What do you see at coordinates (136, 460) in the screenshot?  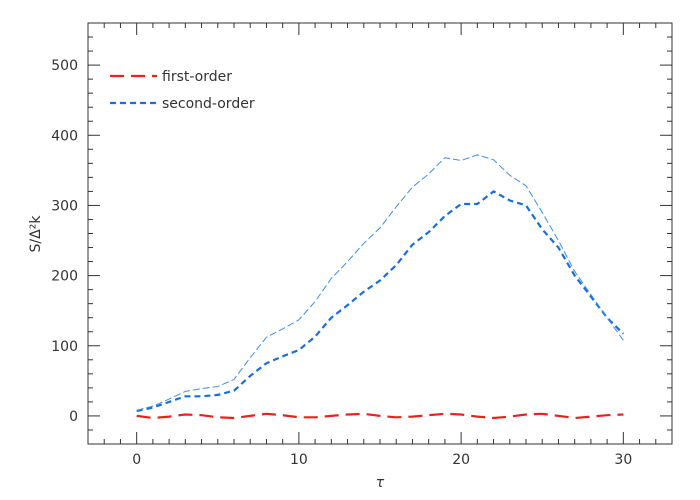 I see `x-tick-label: 0` at bounding box center [136, 460].